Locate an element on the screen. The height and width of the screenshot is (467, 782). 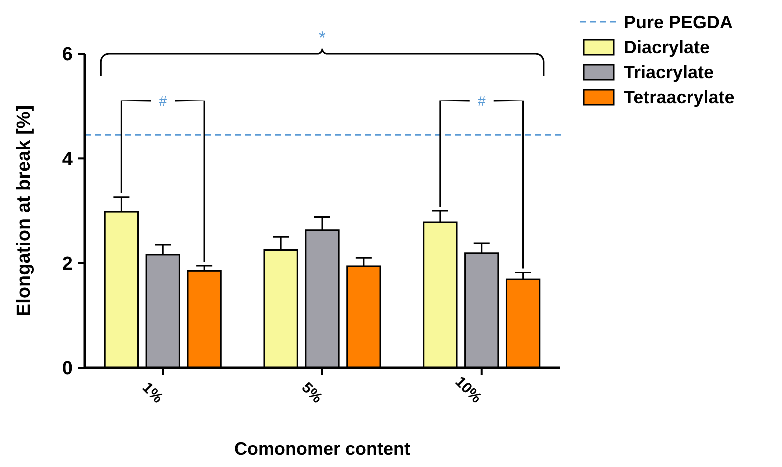
y-tick-label: 6 is located at coordinates (67, 55).